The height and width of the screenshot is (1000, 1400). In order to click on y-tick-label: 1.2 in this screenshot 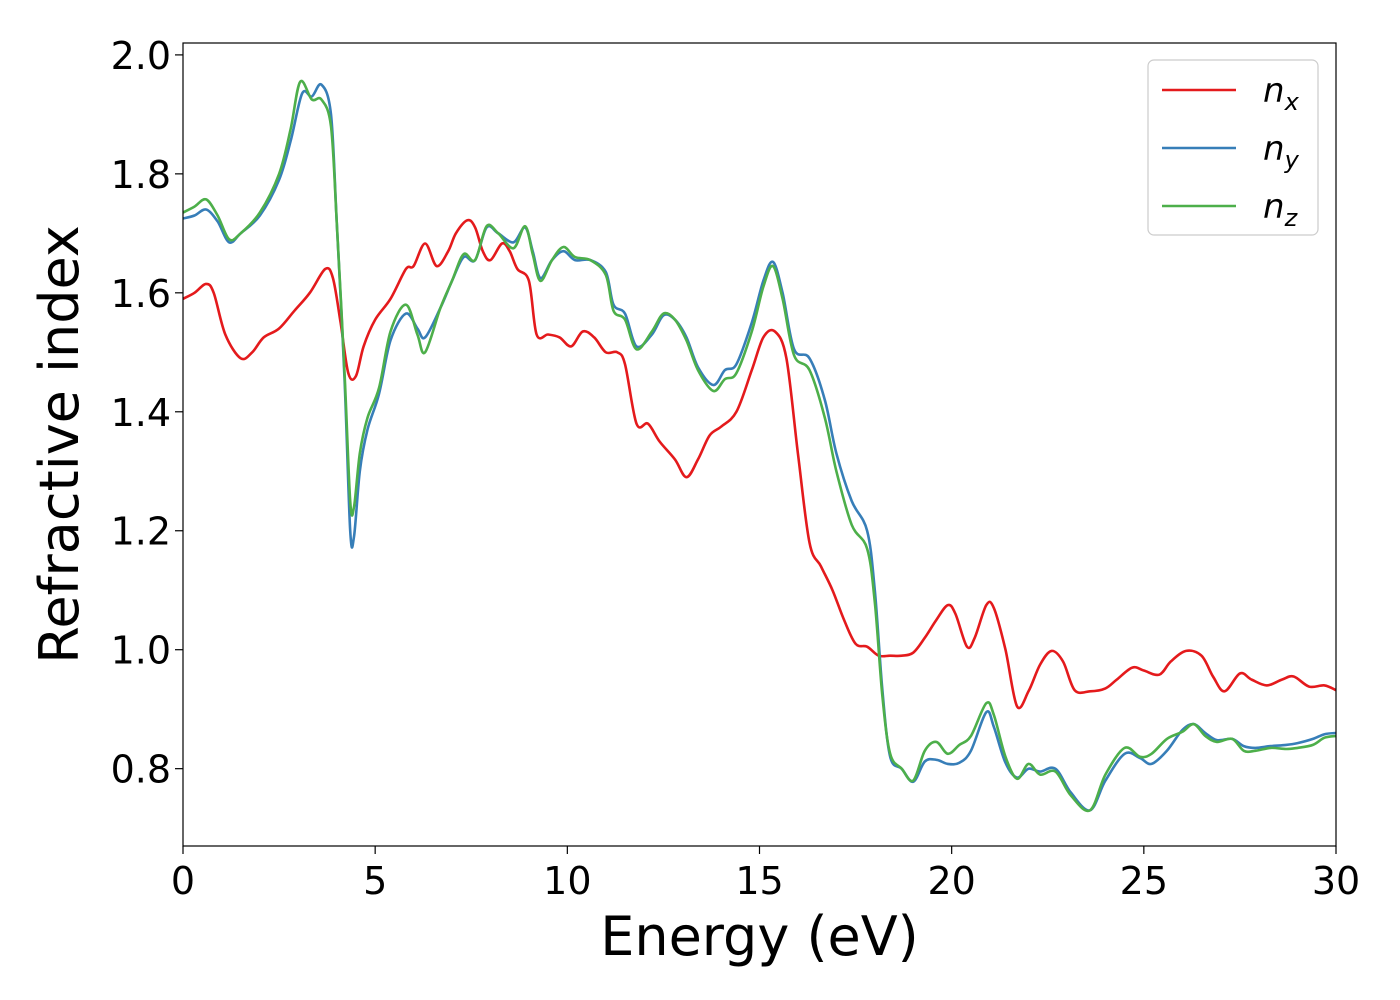, I will do `click(141, 532)`.